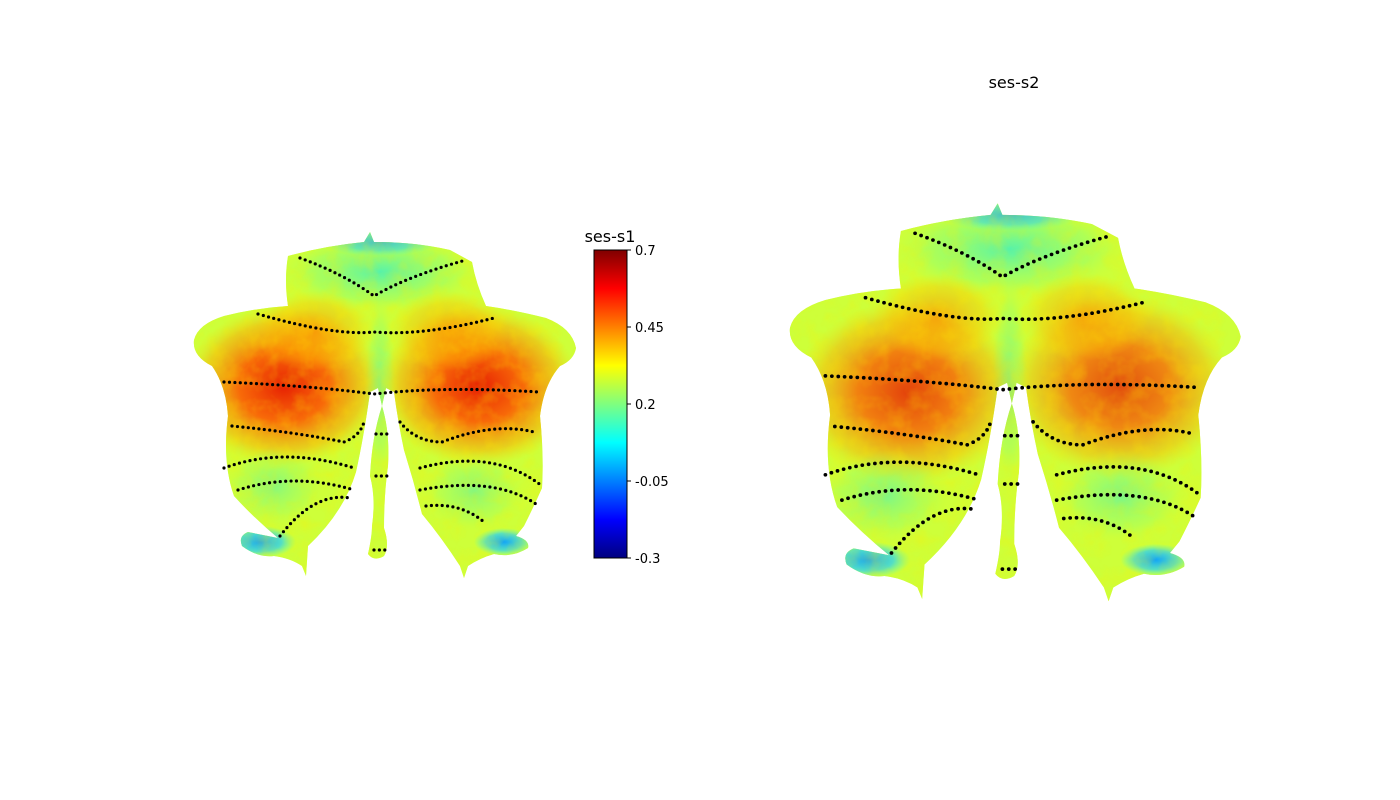 The image size is (1400, 800). What do you see at coordinates (652, 482) in the screenshot?
I see `colorbar-tick-label: -0.05` at bounding box center [652, 482].